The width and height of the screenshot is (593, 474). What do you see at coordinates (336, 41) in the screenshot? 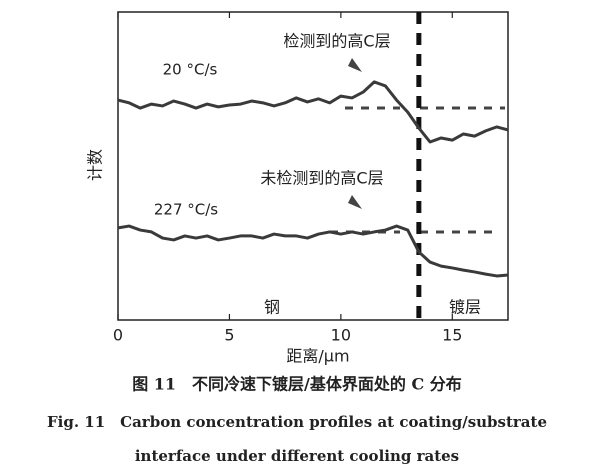
I see `annotation: 检测到的高C层` at bounding box center [336, 41].